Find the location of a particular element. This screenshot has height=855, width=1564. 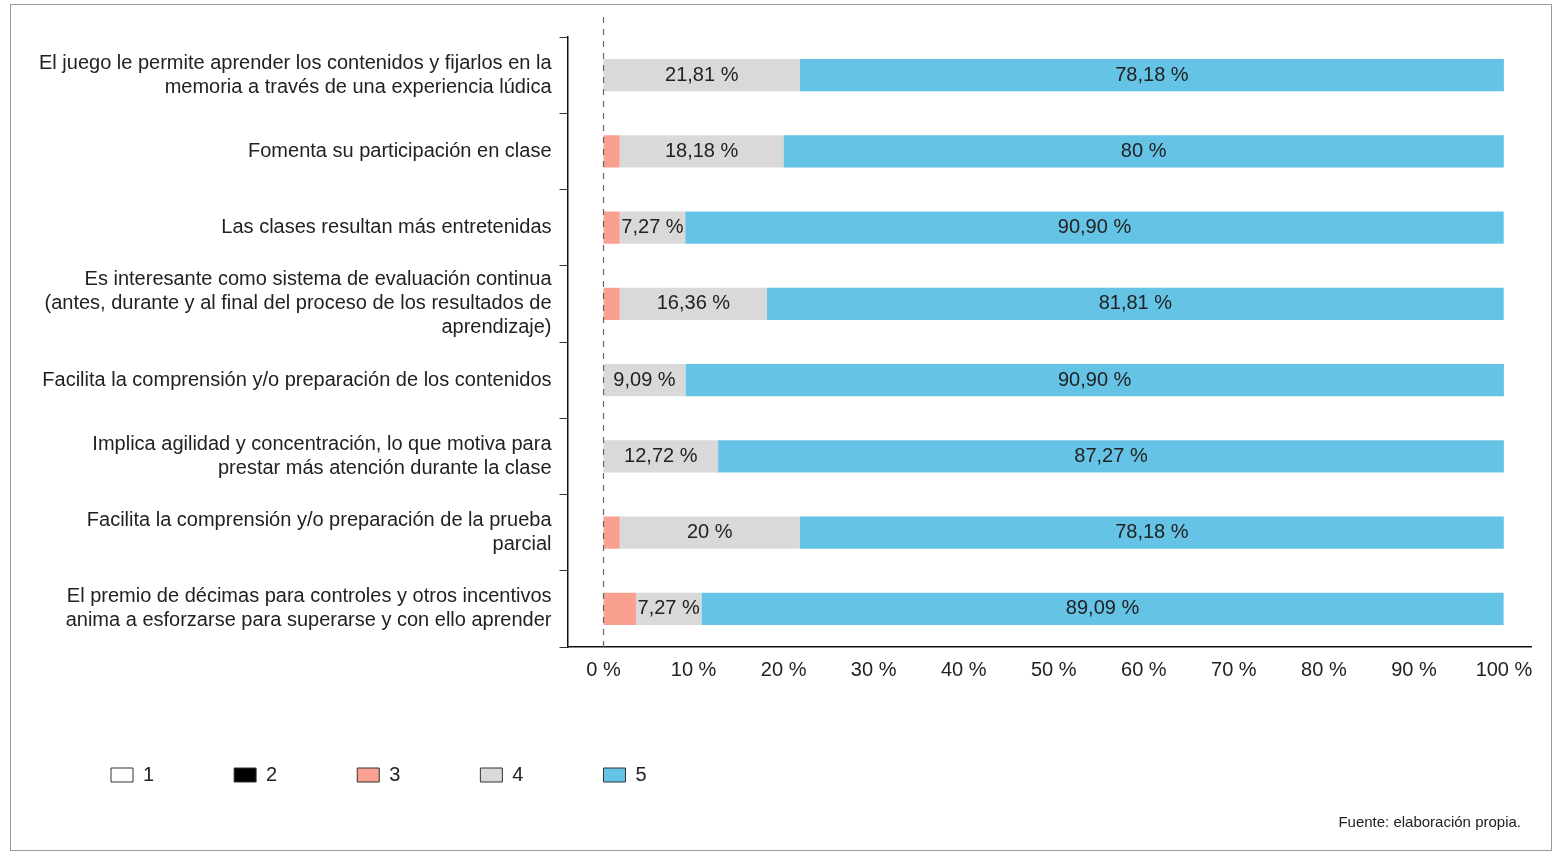

legend-label: 3 is located at coordinates (395, 773).